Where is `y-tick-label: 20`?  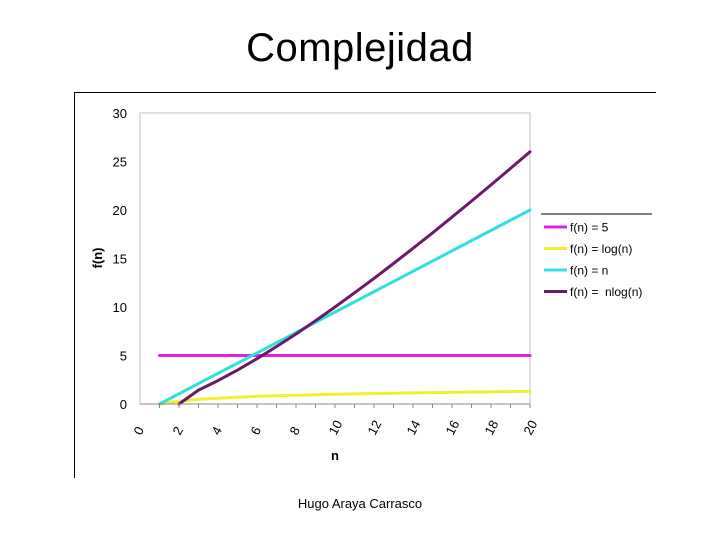
y-tick-label: 20 is located at coordinates (120, 210).